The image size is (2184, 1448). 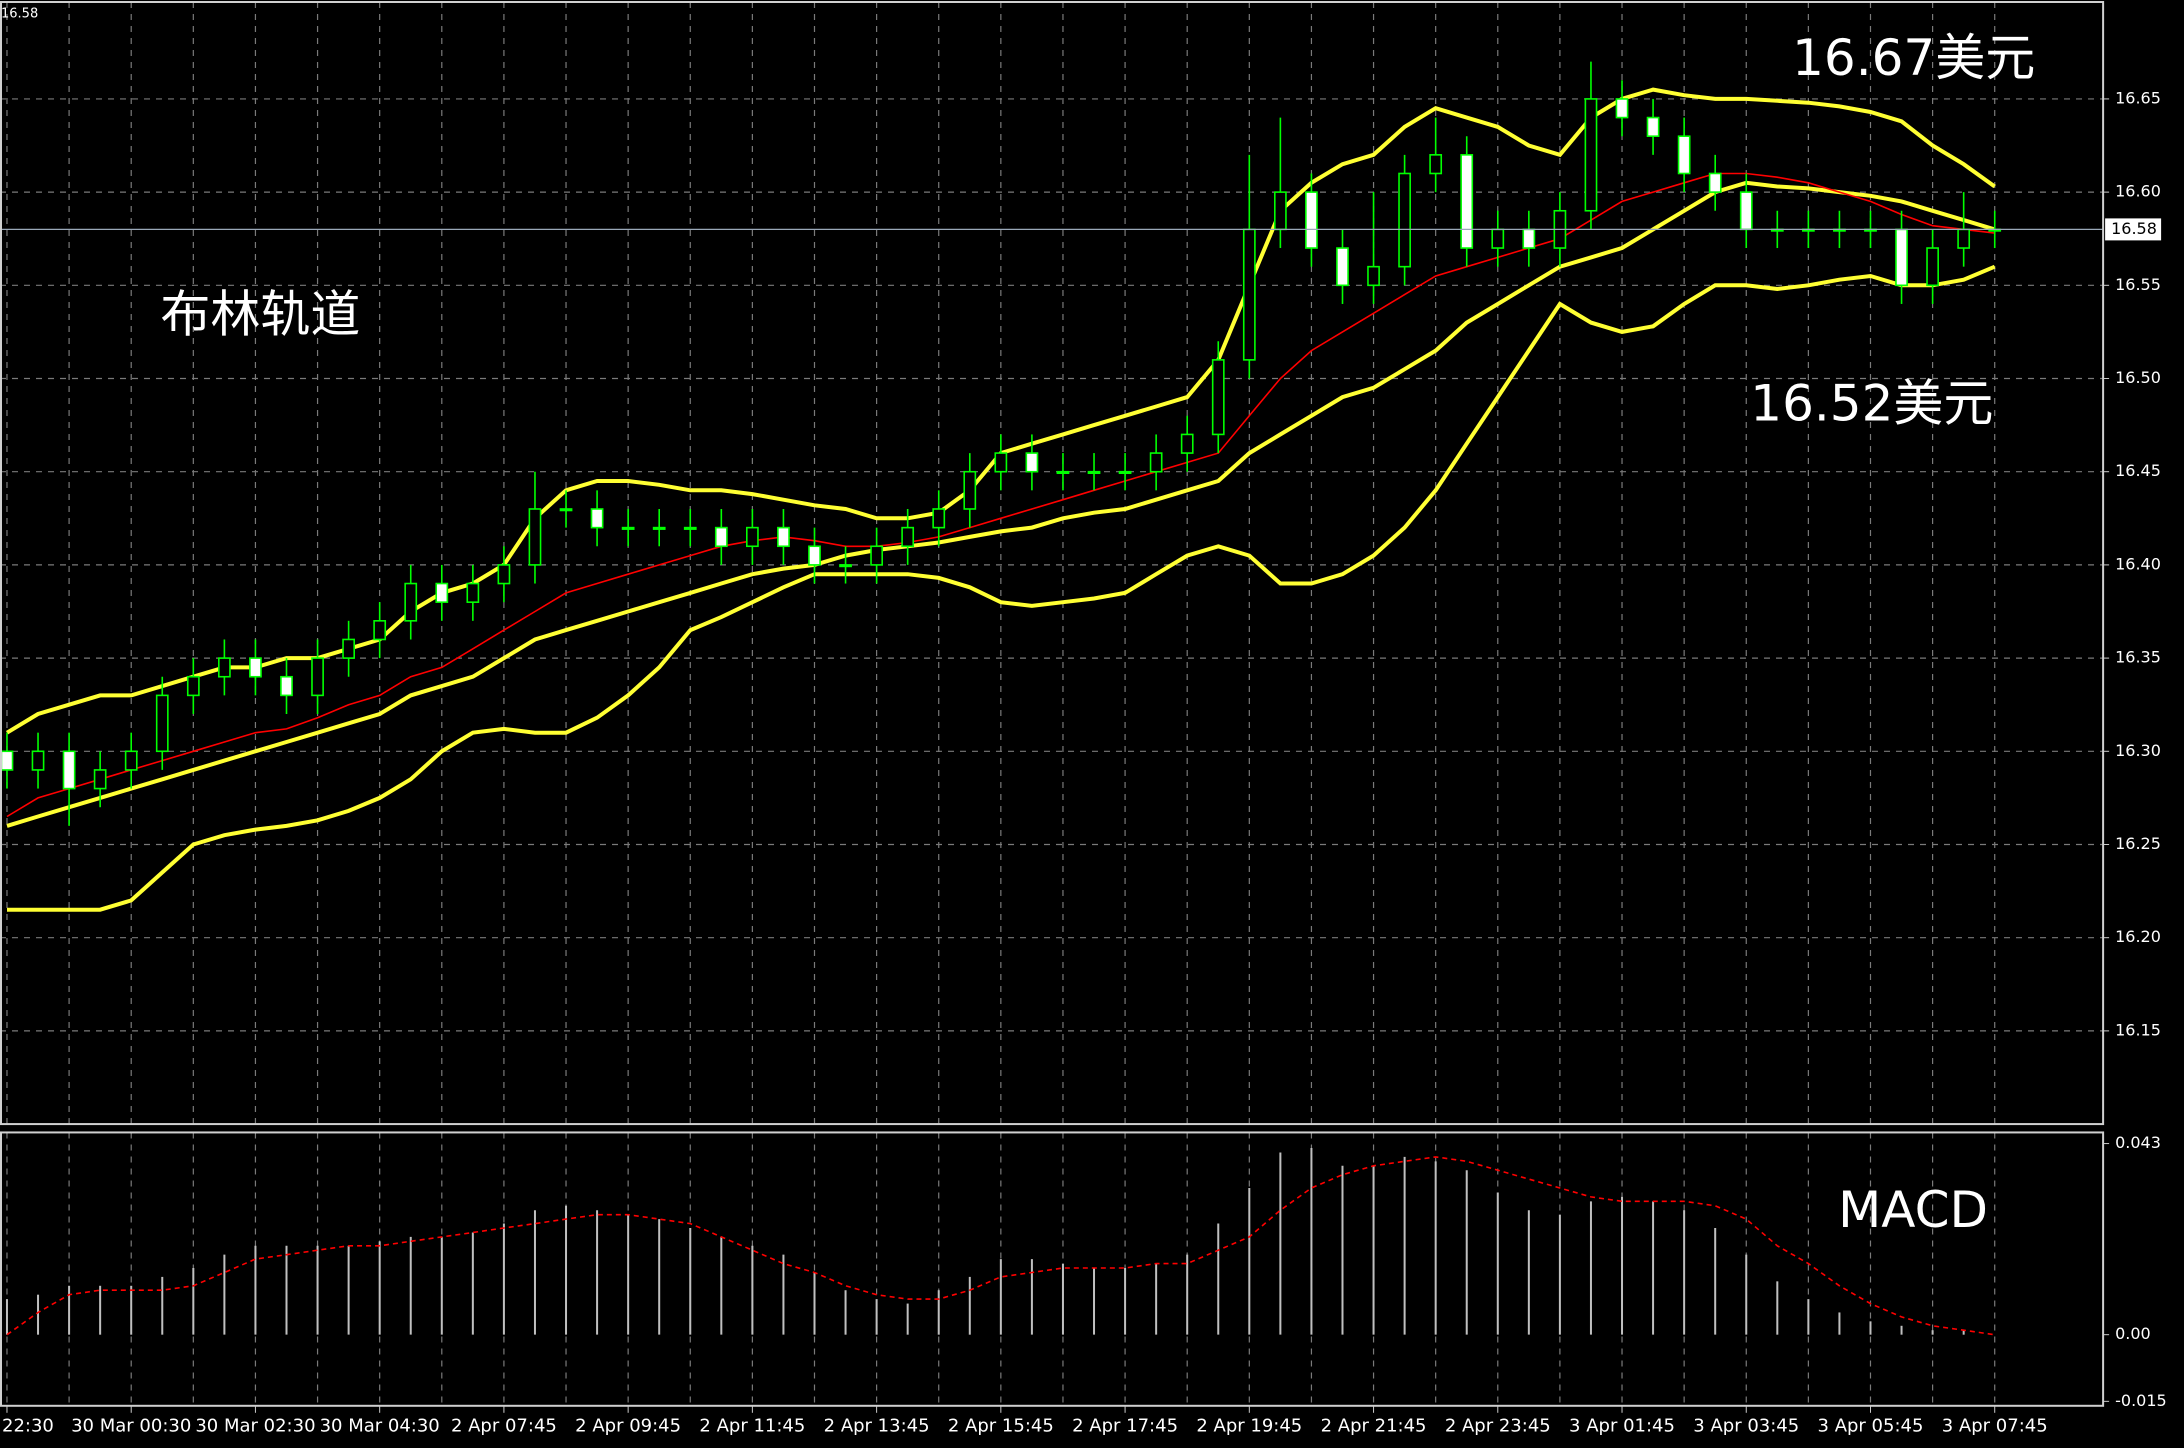 What do you see at coordinates (2138, 563) in the screenshot?
I see `y-tick-label: 16.40` at bounding box center [2138, 563].